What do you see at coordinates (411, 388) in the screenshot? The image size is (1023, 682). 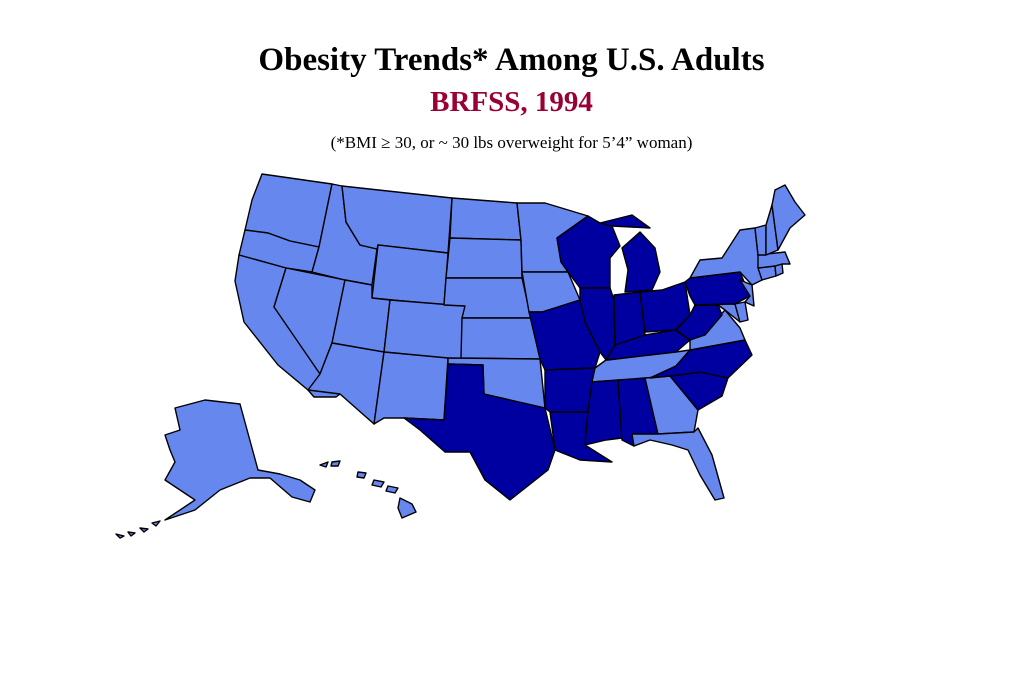 I see `state-NM` at bounding box center [411, 388].